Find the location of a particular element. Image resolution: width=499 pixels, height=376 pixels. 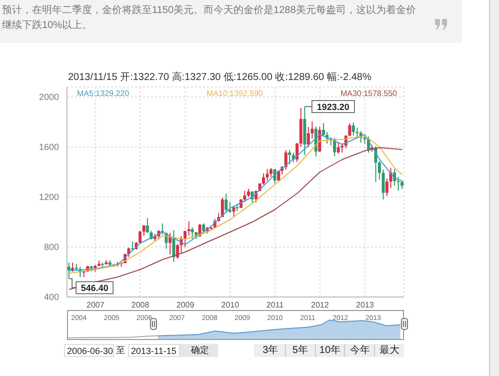

text: 最大 is located at coordinates (389, 350).